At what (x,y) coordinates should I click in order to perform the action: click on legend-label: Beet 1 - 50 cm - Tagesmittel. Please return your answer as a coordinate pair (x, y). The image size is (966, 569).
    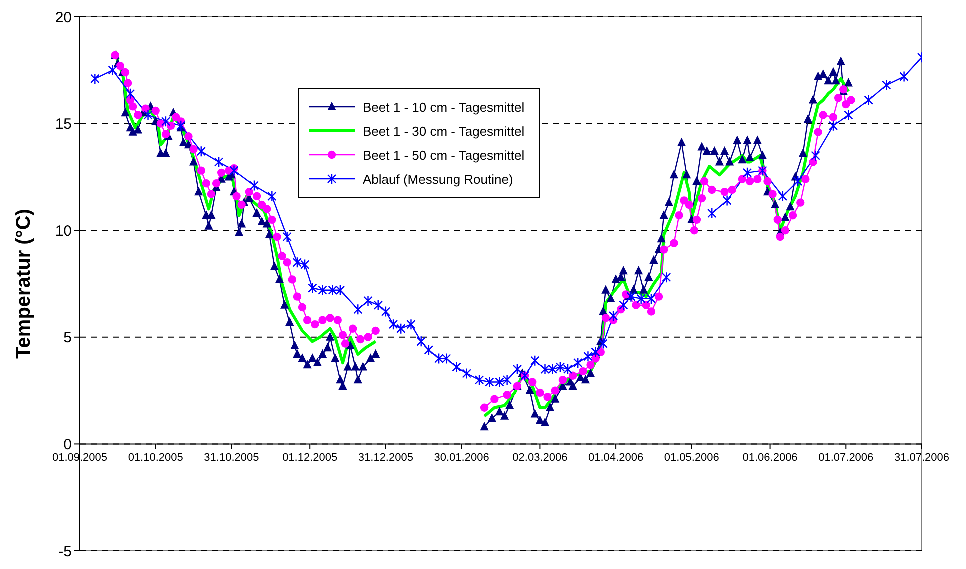
    Looking at the image, I should click on (444, 155).